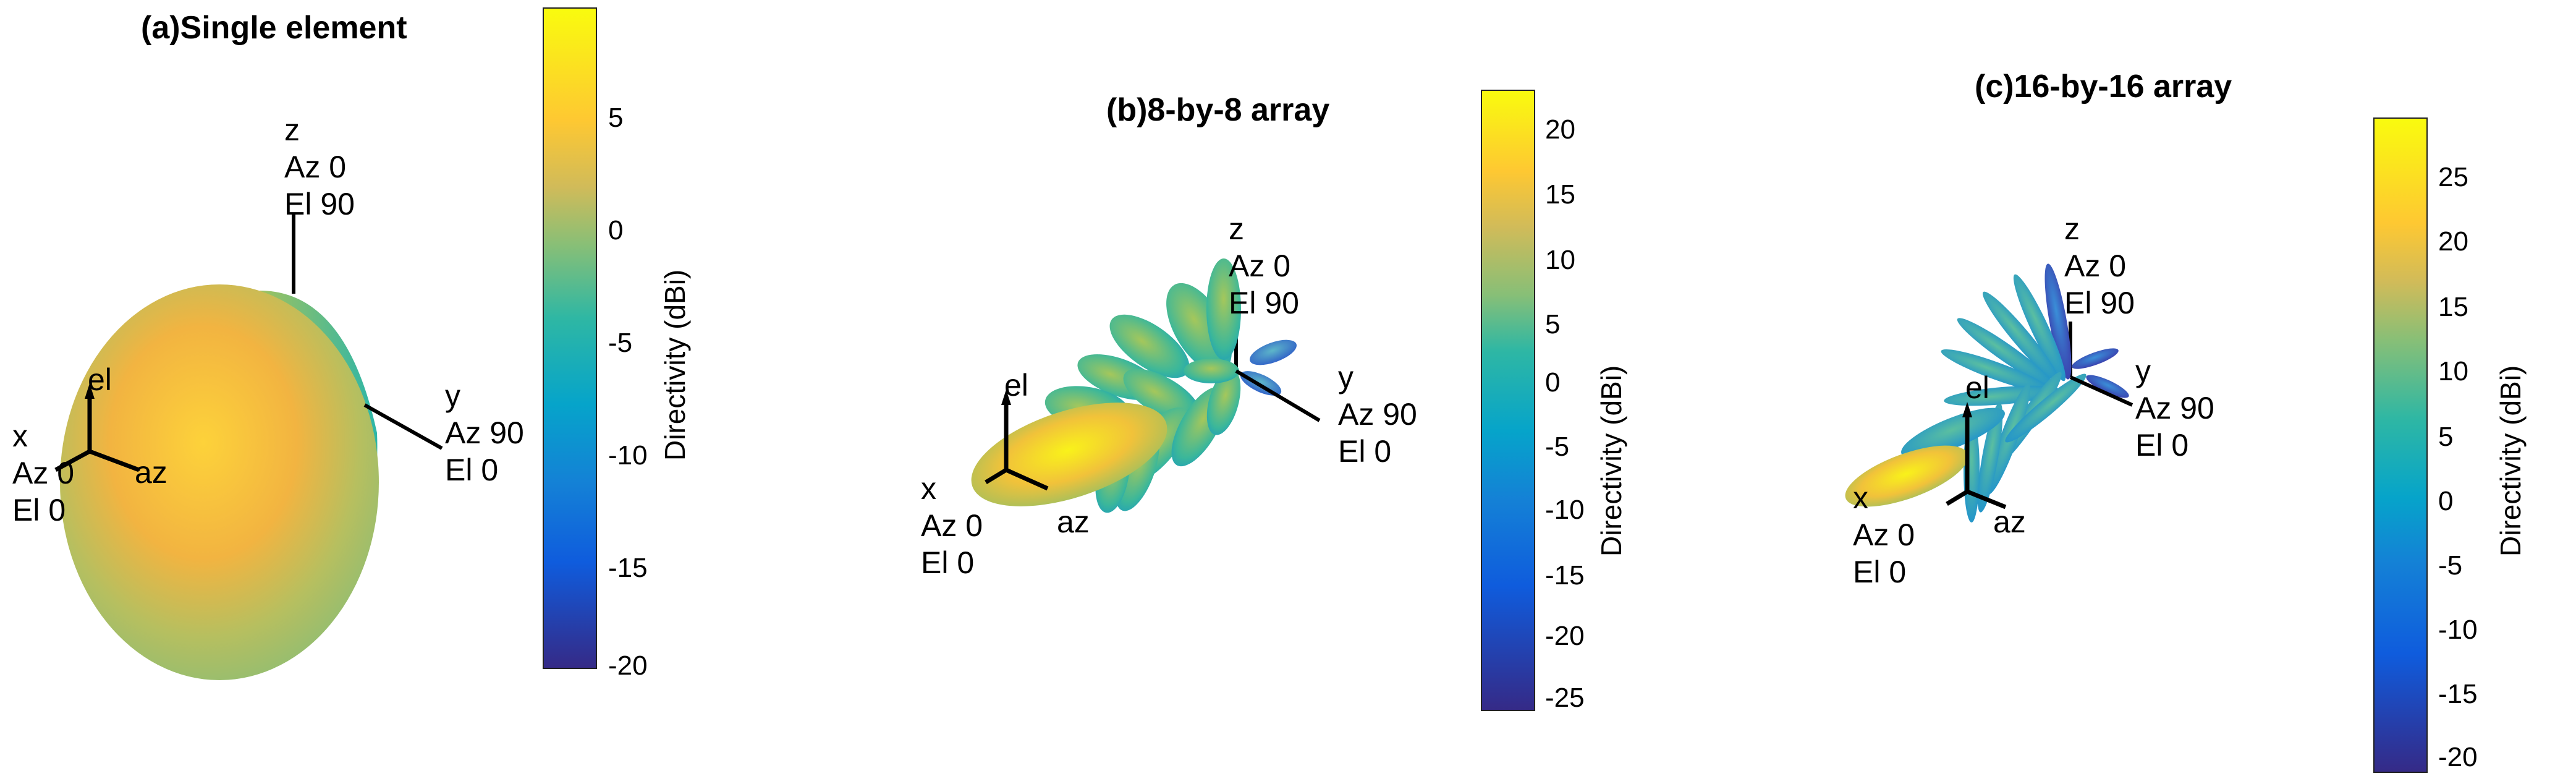 This screenshot has height=776, width=2576. Describe the element at coordinates (2103, 87) in the screenshot. I see `panel-title: (c)16-by-16 array` at that location.